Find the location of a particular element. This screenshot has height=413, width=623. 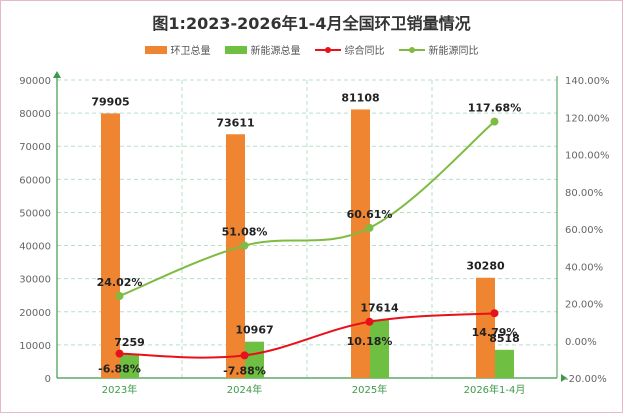

line-2-data-label: 51.08% is located at coordinates (245, 232).